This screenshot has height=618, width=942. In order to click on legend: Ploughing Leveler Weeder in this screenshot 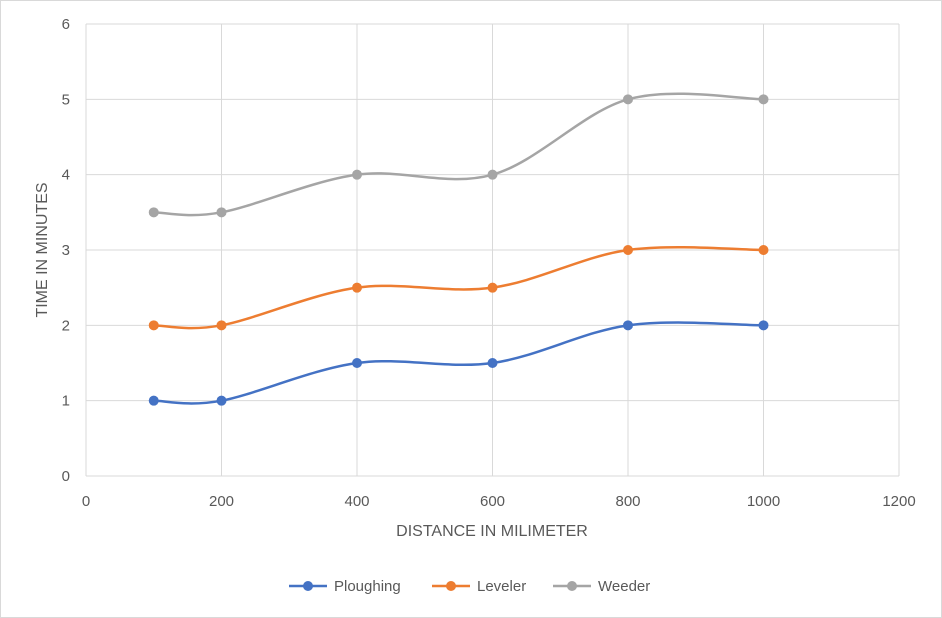, I will do `click(469, 586)`.